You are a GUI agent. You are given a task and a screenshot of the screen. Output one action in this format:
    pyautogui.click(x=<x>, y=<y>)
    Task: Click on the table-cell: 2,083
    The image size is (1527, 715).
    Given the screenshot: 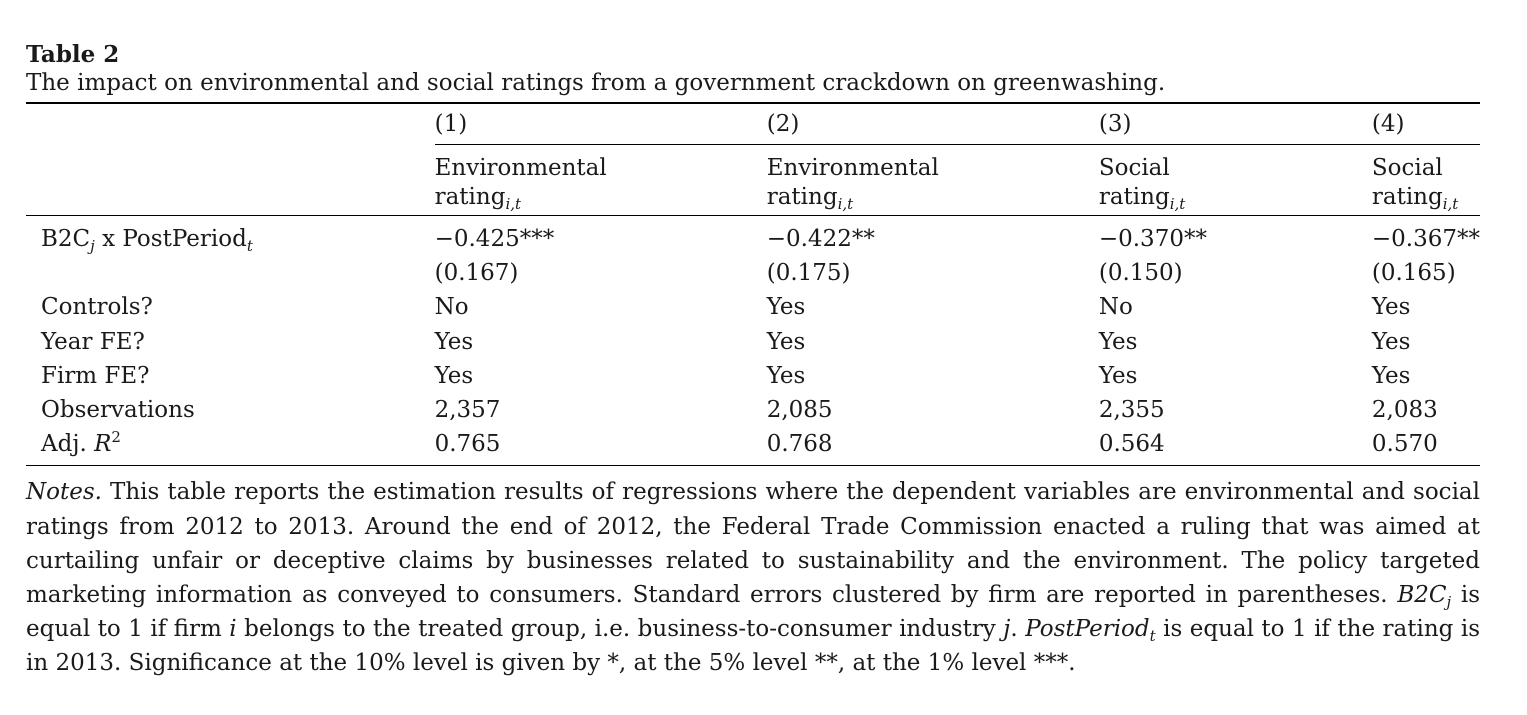 What is the action you would take?
    pyautogui.click(x=1404, y=410)
    